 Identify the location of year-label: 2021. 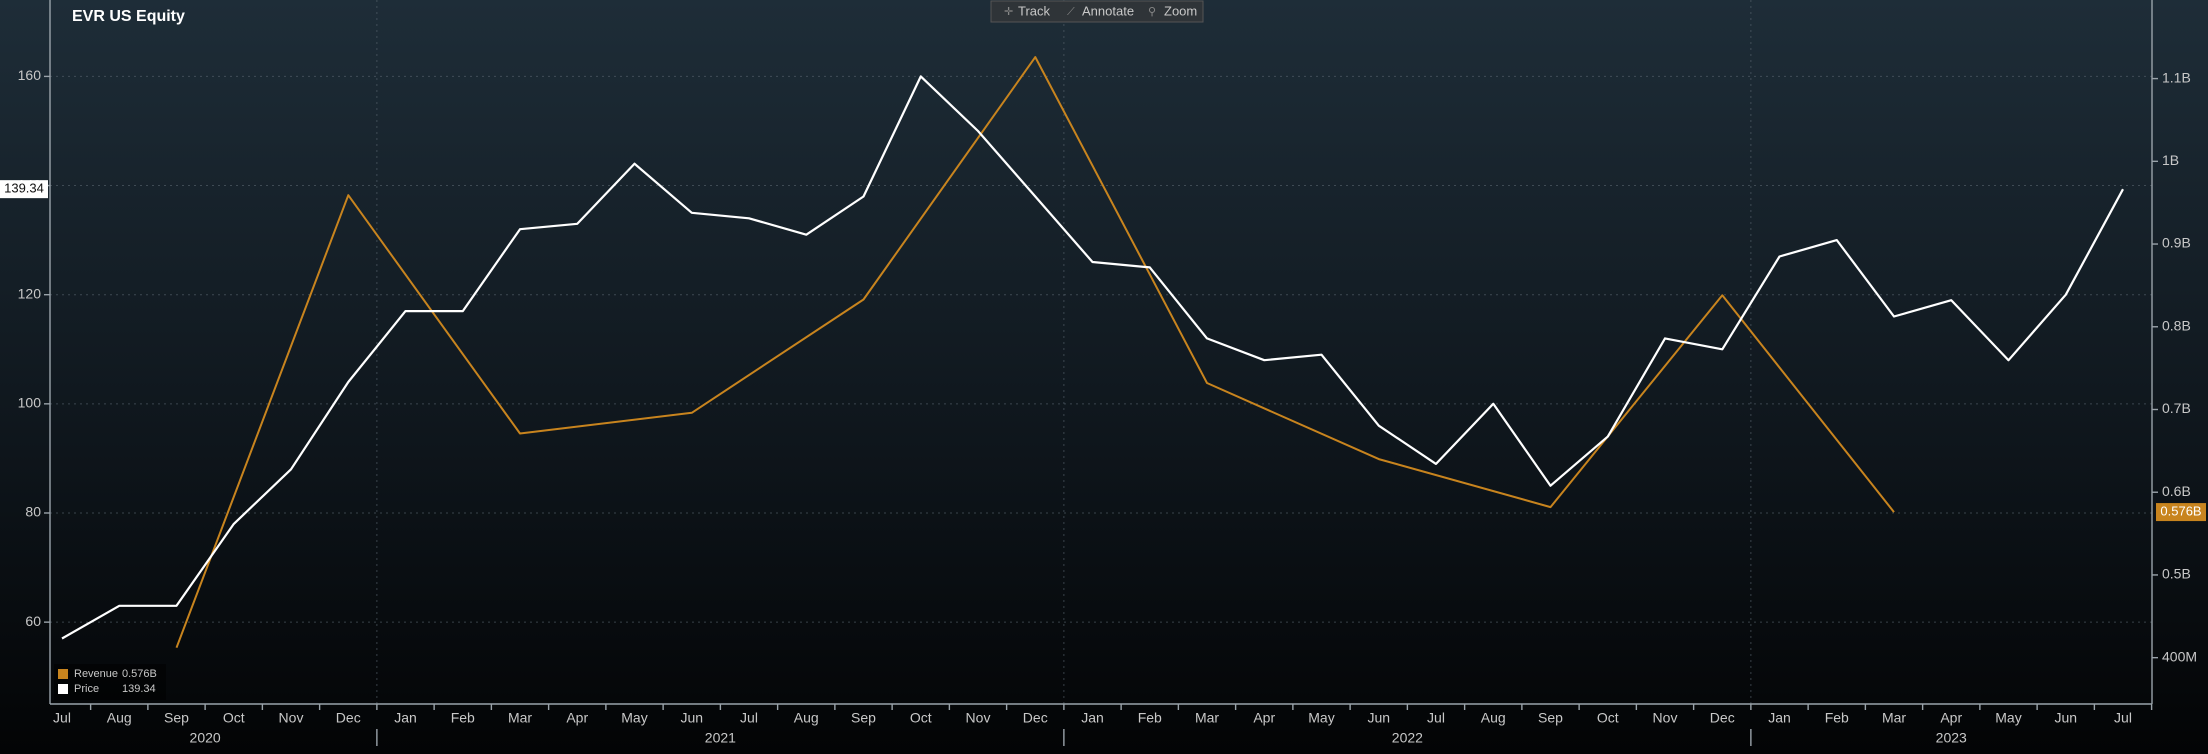
(720, 738).